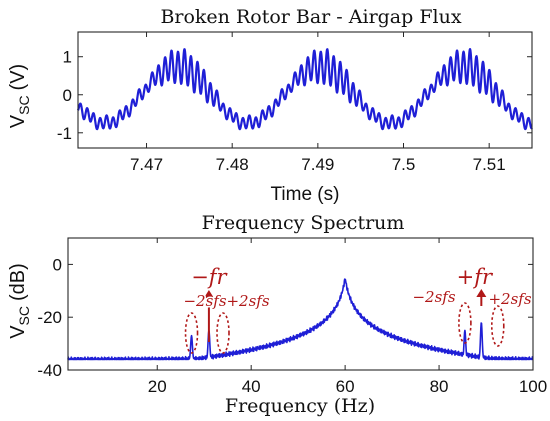 The image size is (550, 421). Describe the element at coordinates (345, 386) in the screenshot. I see `spectrum-x-tick-label: 60` at that location.